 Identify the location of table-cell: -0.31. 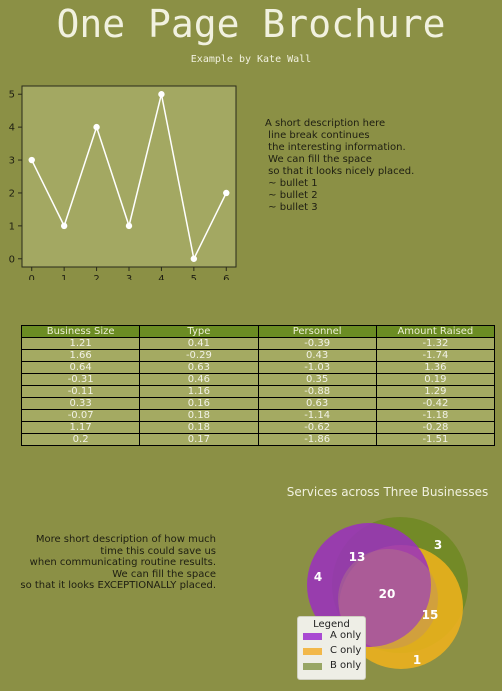
(80, 379).